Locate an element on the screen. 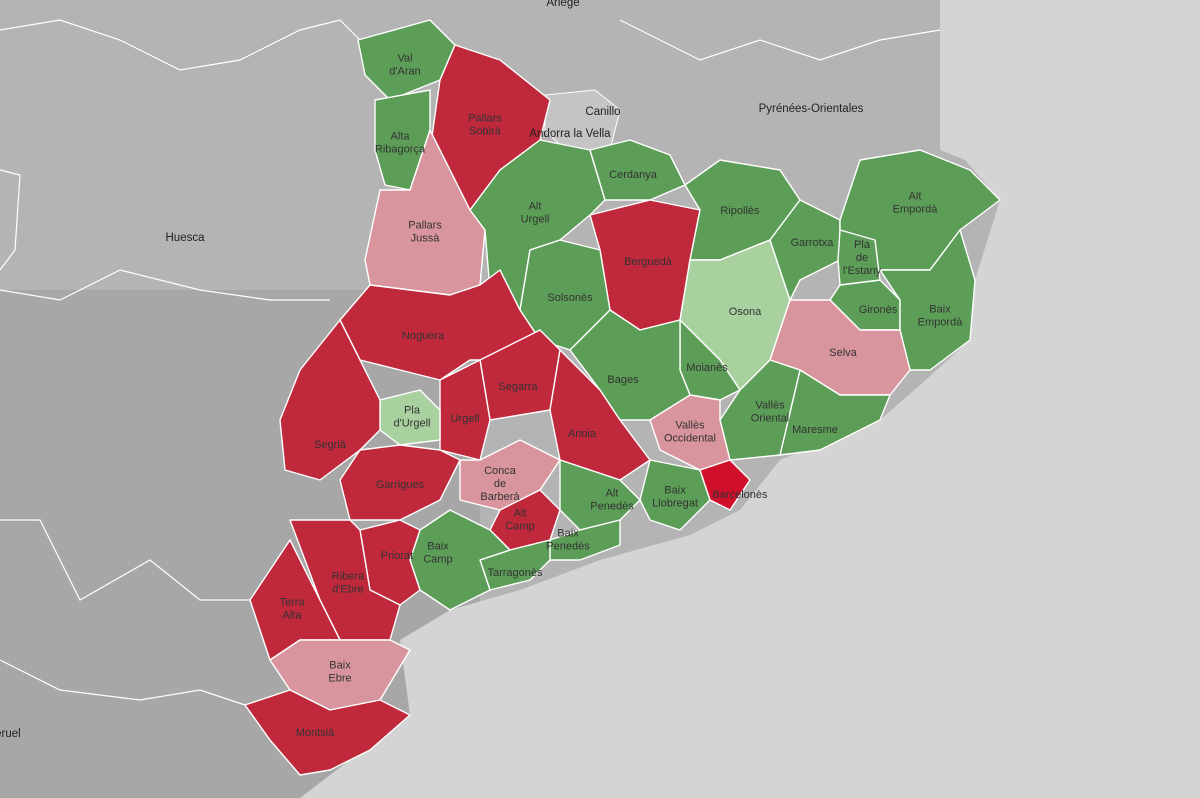  region-label: Alta Ribagorça is located at coordinates (400, 142).